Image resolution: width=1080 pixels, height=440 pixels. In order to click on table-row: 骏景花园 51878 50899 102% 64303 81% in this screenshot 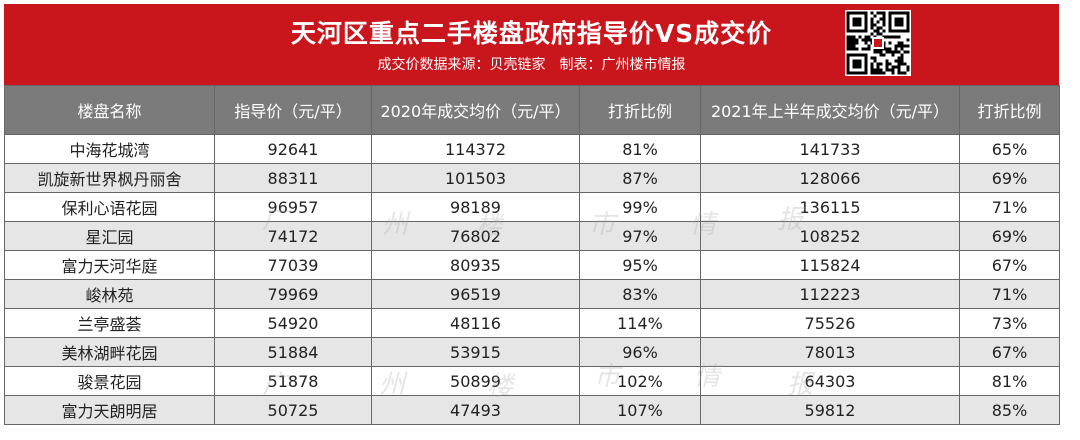, I will do `click(532, 381)`.